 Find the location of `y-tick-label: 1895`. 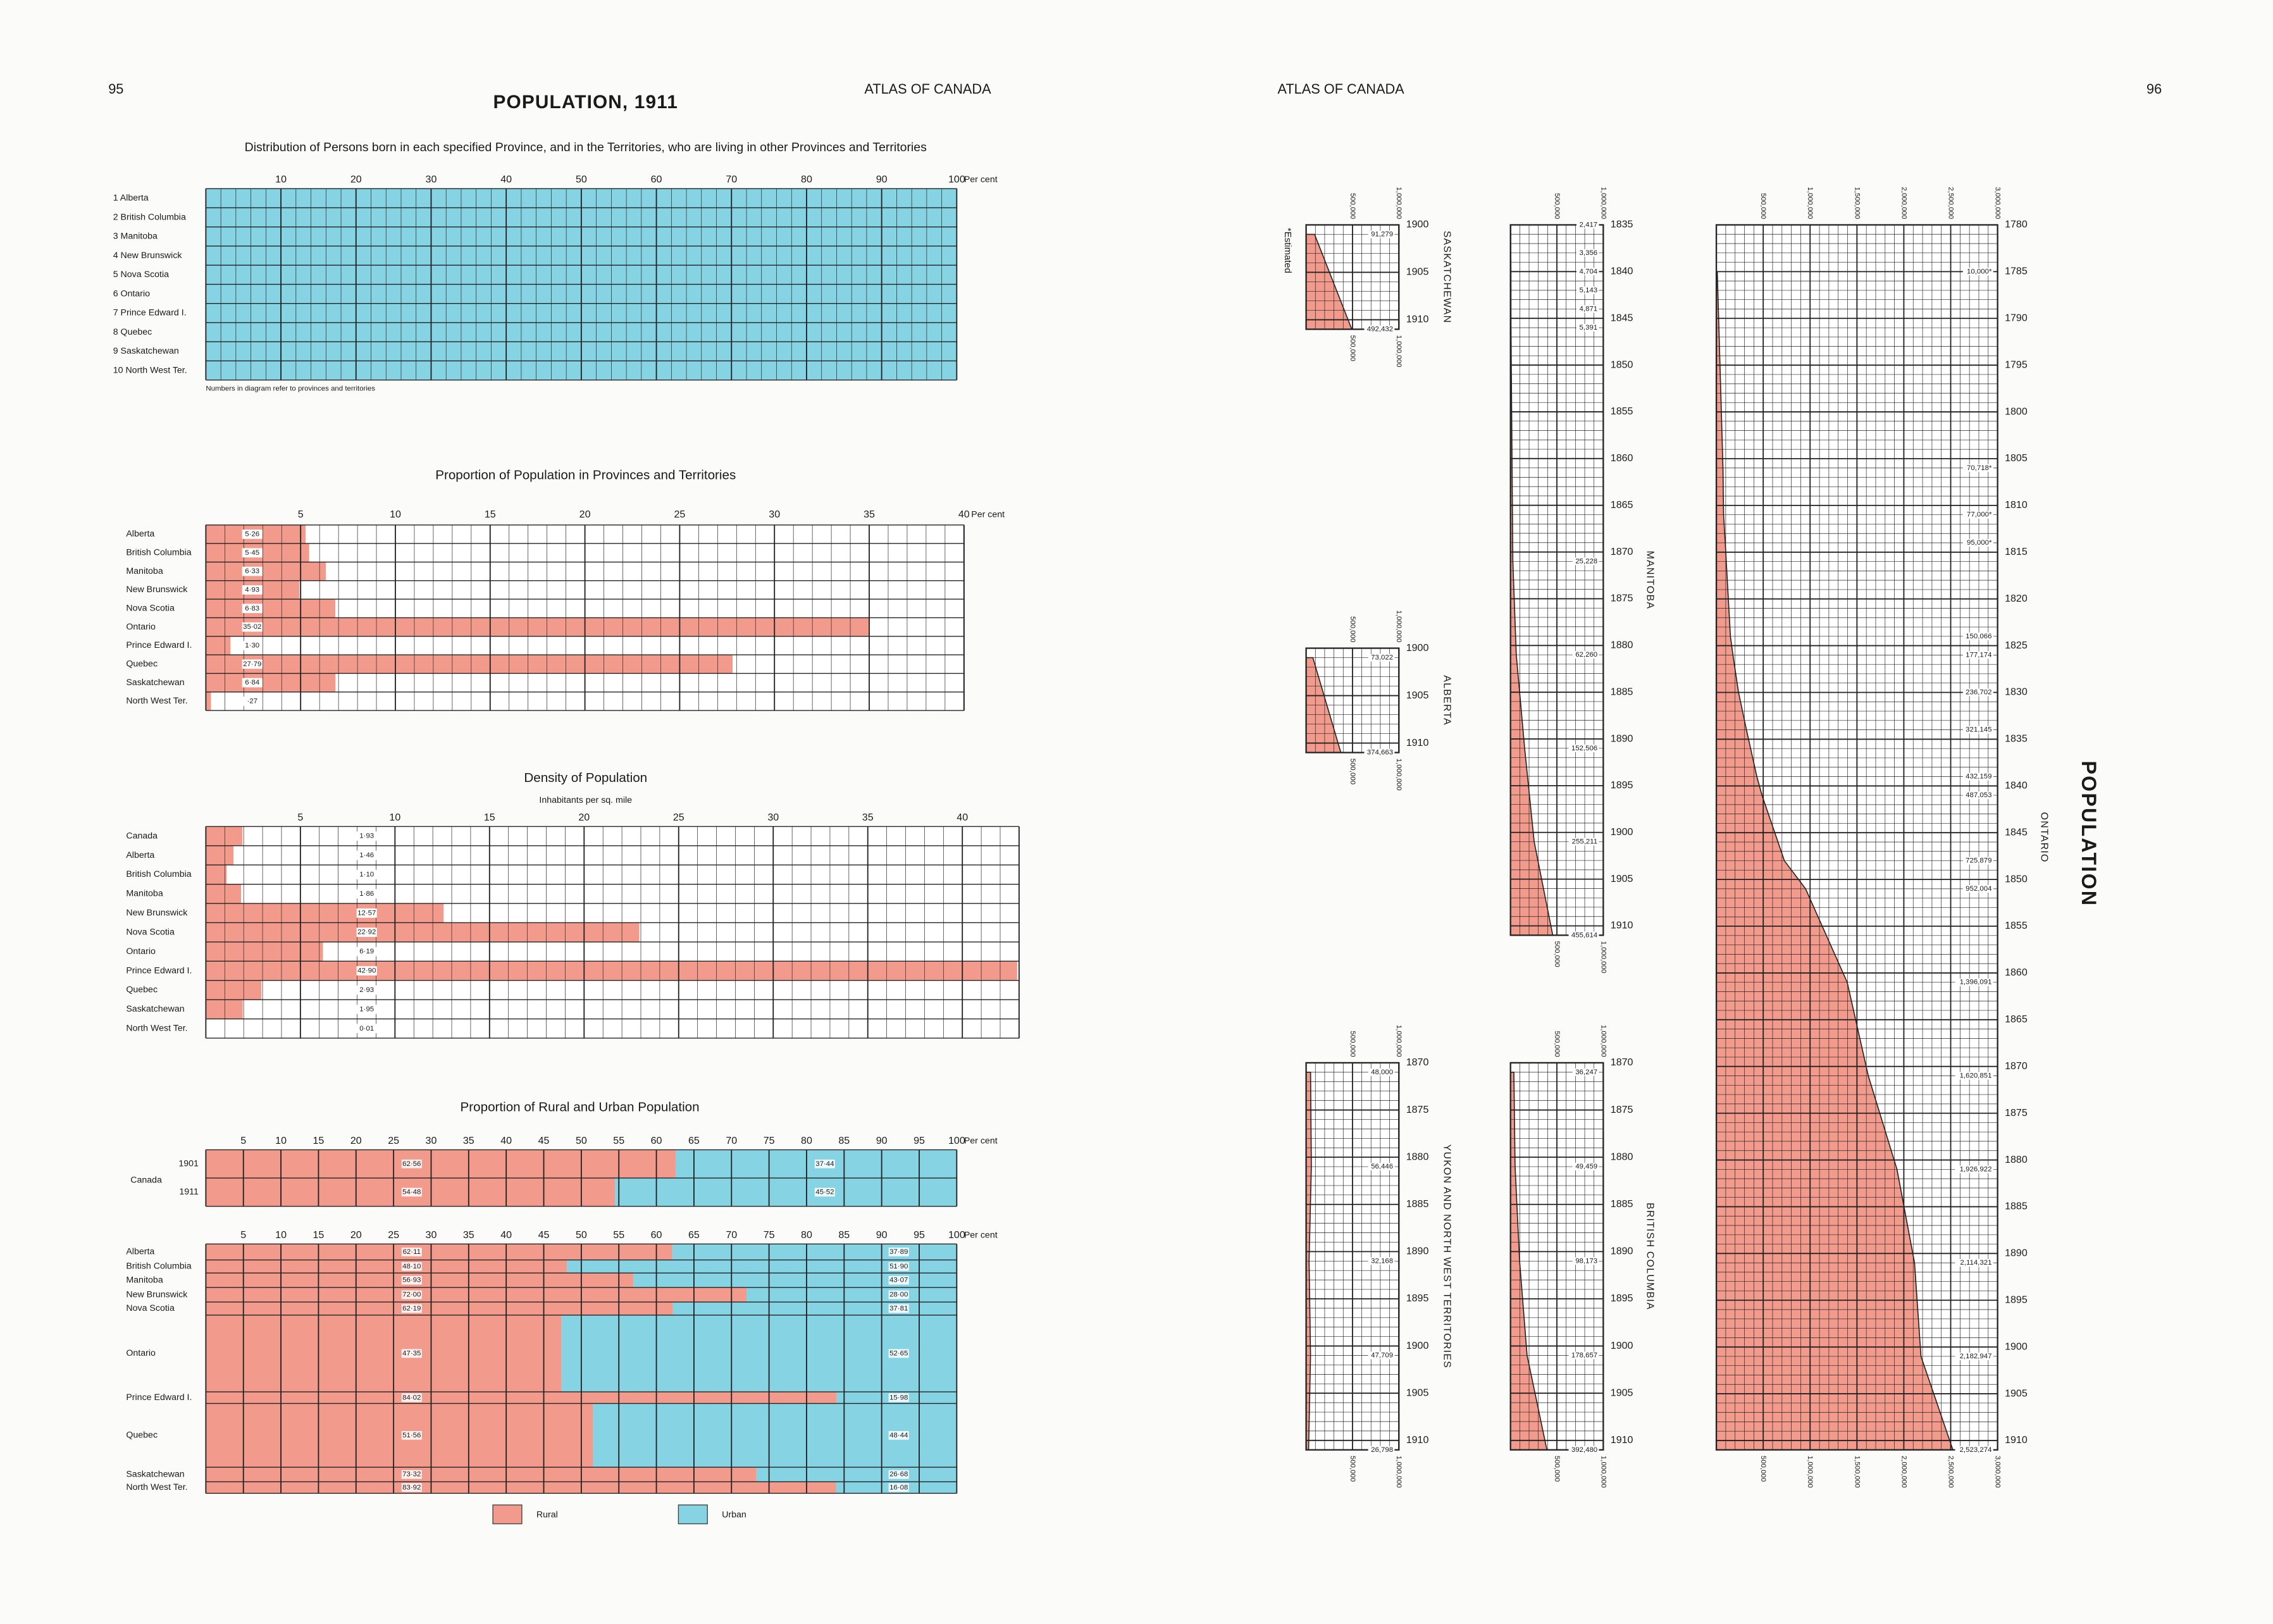

y-tick-label: 1895 is located at coordinates (1622, 785).